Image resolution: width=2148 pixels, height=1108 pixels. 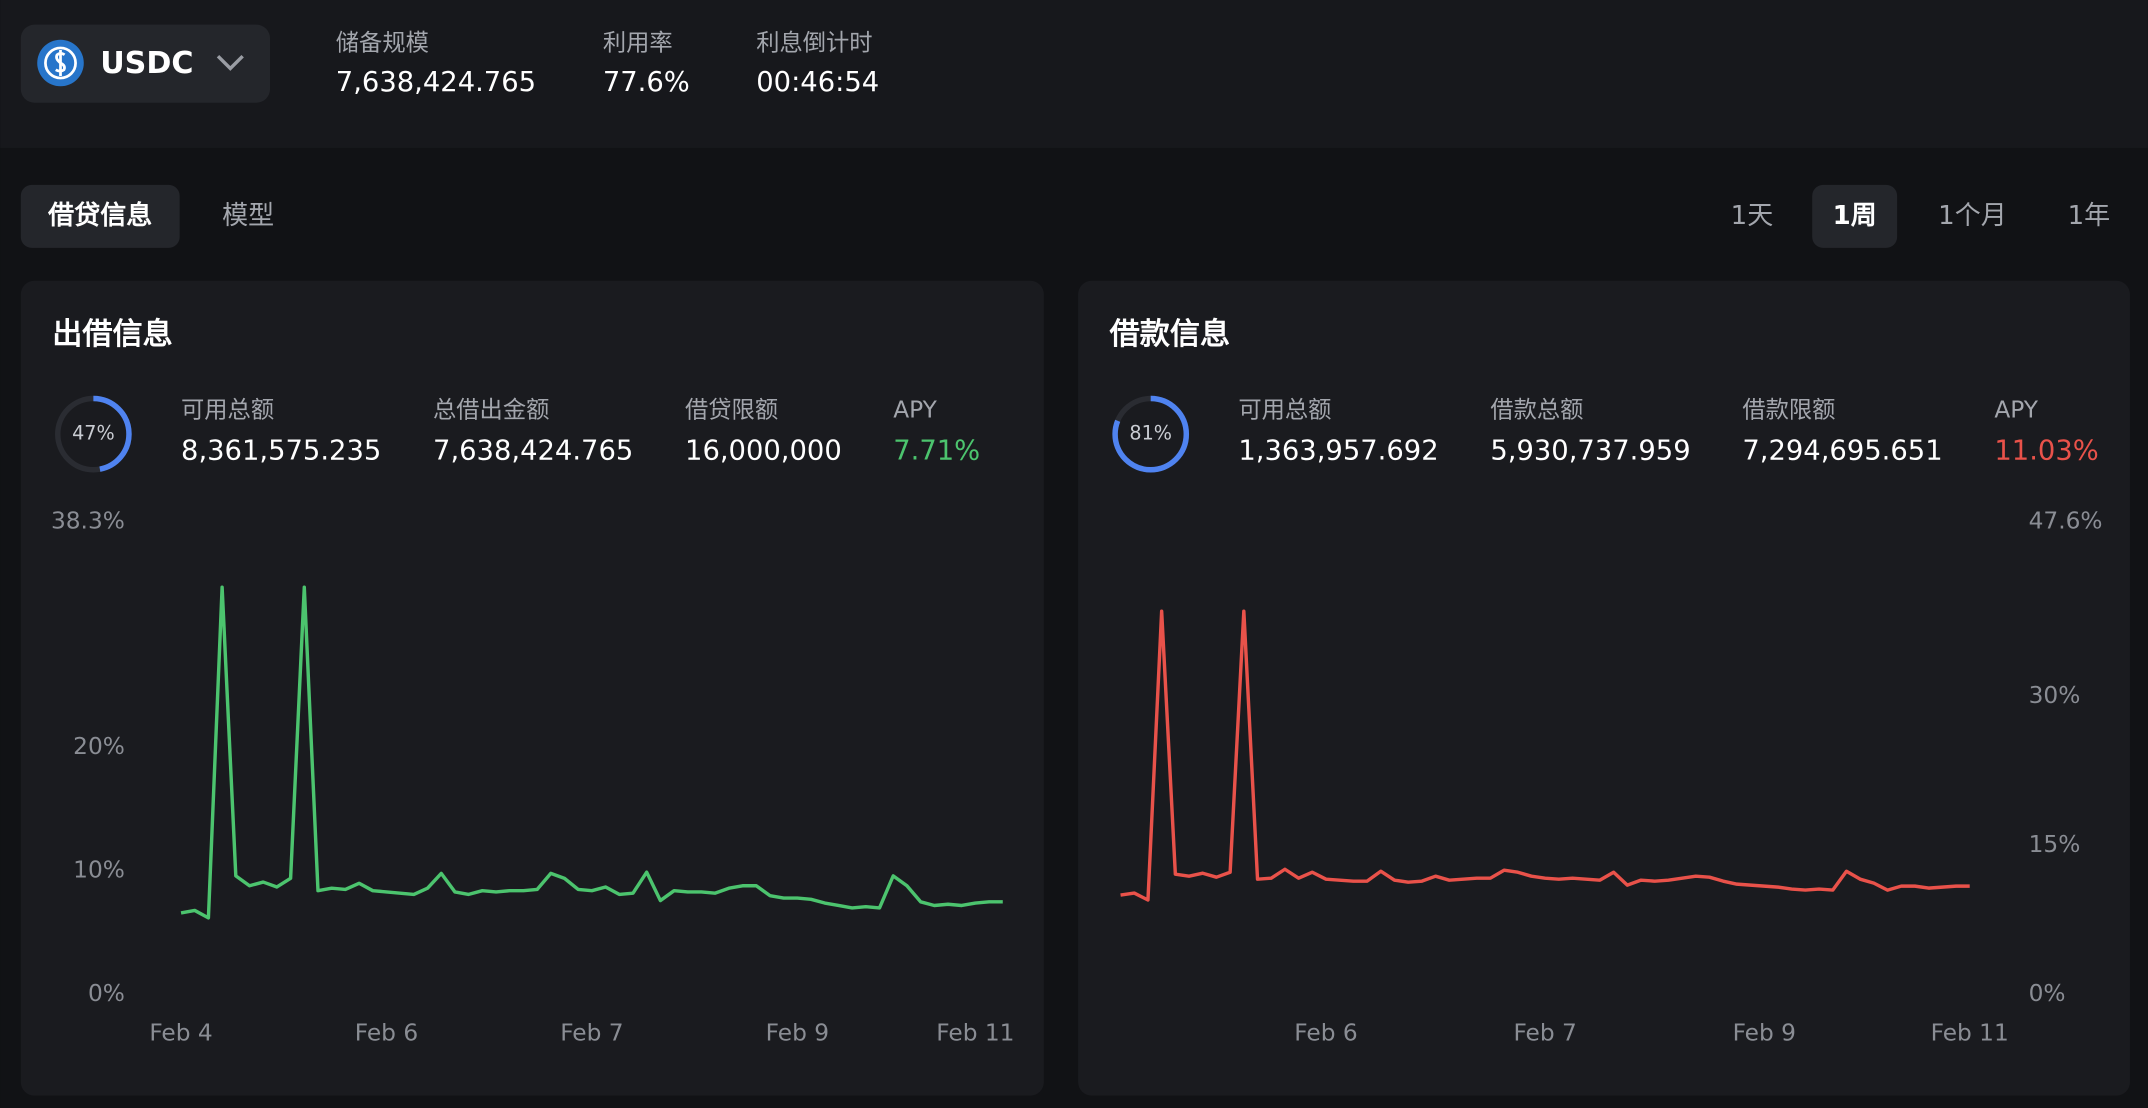 What do you see at coordinates (180, 1033) in the screenshot?
I see `x-tick-label: Feb 4` at bounding box center [180, 1033].